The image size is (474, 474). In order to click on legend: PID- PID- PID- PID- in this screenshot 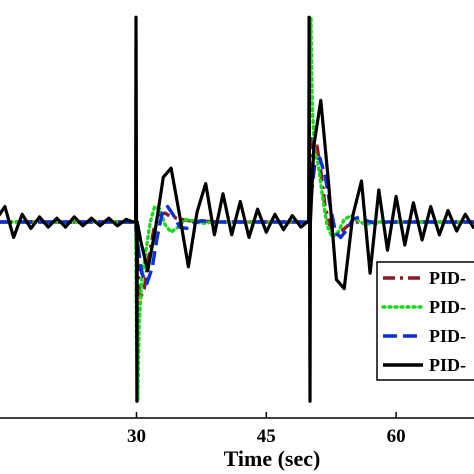, I will do `click(425, 321)`.